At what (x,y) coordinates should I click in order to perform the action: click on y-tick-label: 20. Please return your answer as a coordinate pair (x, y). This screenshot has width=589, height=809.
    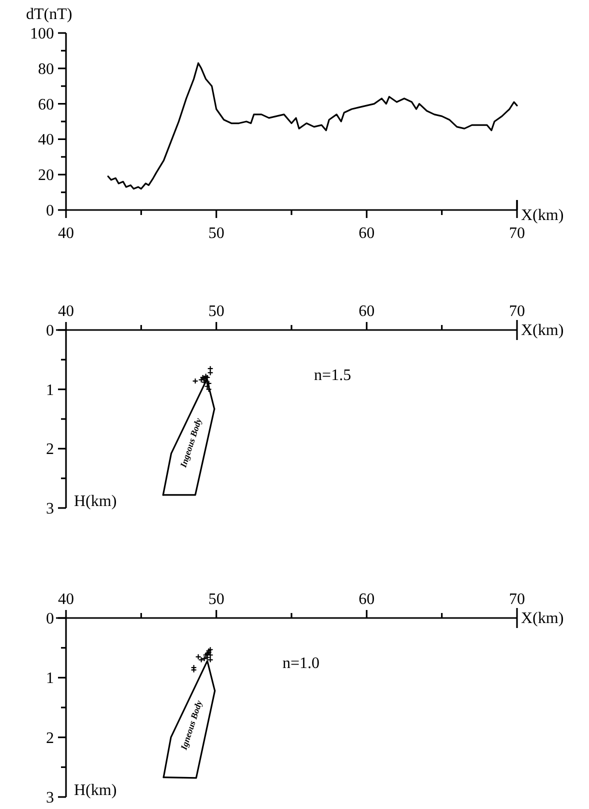
    Looking at the image, I should click on (46, 175).